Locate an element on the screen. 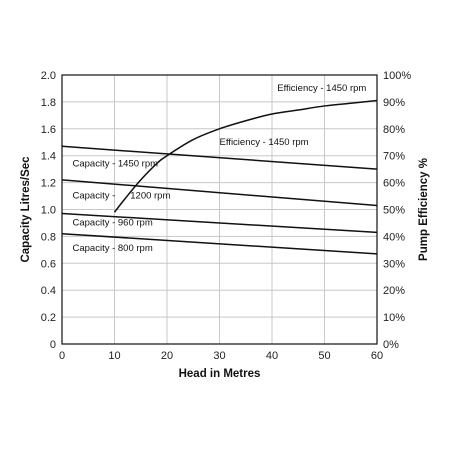 The width and height of the screenshot is (450, 450). y2-tick-label: 90% is located at coordinates (394, 103).